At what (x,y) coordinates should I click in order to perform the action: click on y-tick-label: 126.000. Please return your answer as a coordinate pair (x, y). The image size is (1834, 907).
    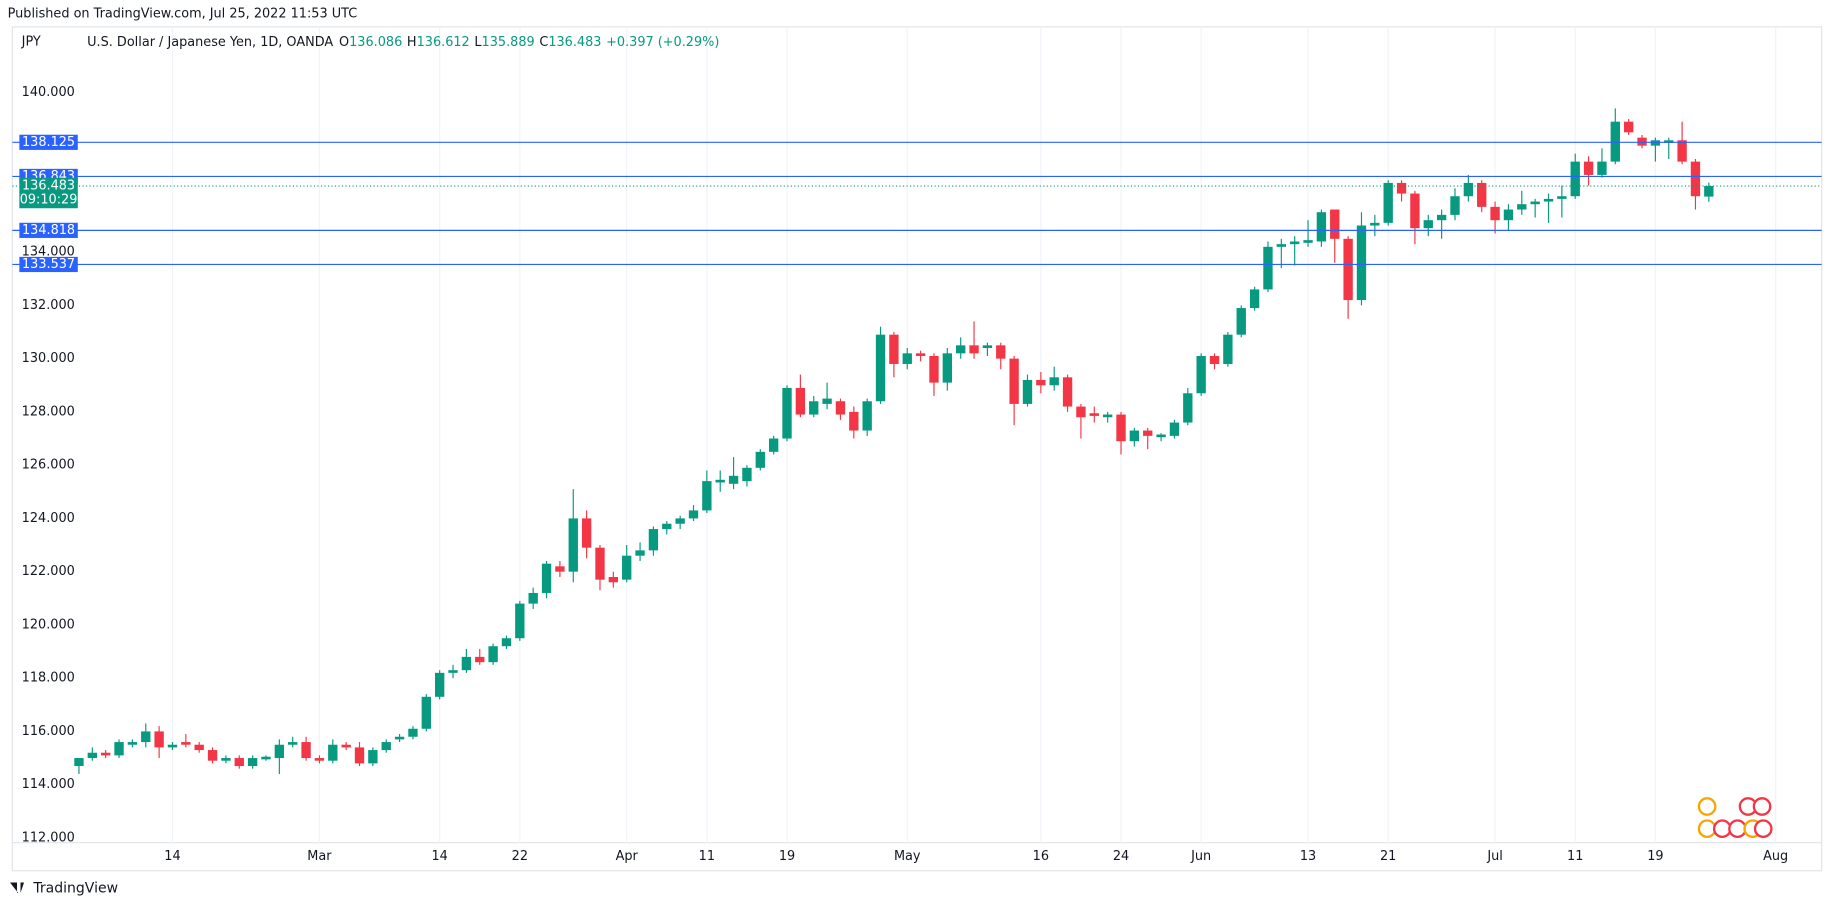
    Looking at the image, I should click on (48, 465).